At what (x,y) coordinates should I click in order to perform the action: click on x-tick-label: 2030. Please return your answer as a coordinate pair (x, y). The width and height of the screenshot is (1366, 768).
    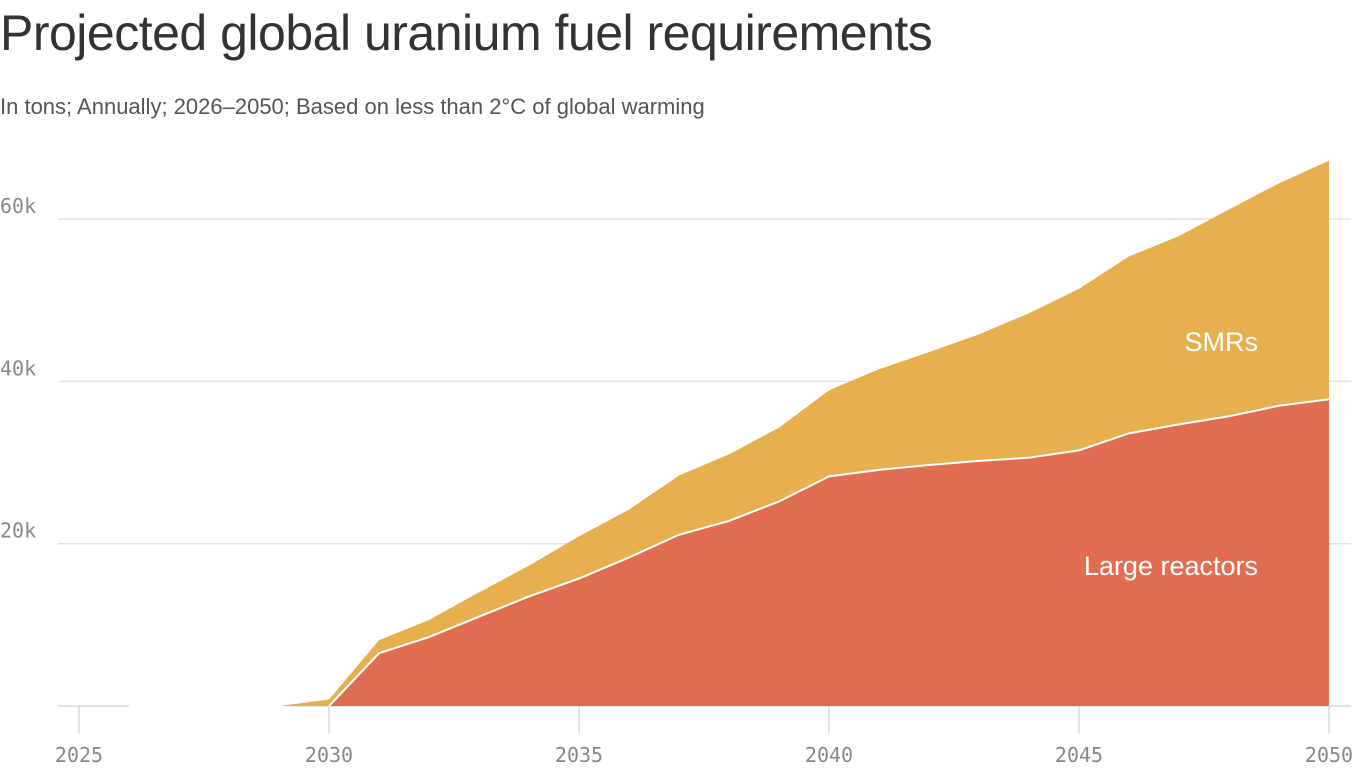
    Looking at the image, I should click on (329, 755).